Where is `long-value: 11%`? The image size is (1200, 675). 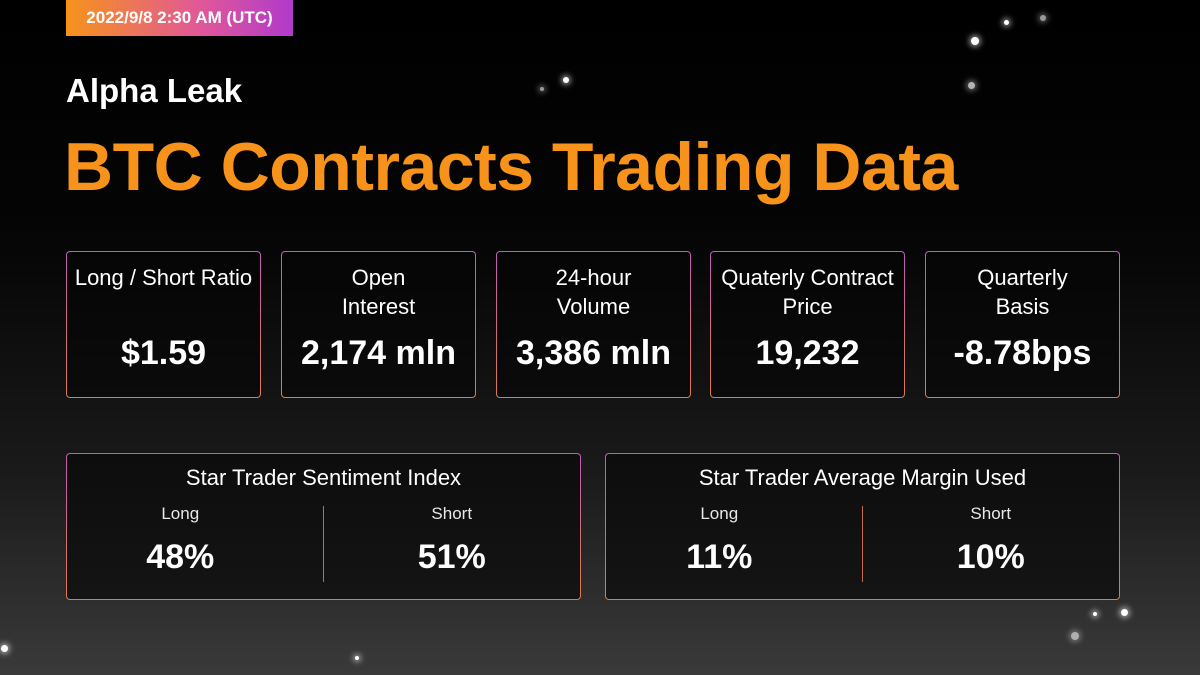
long-value: 11% is located at coordinates (719, 557).